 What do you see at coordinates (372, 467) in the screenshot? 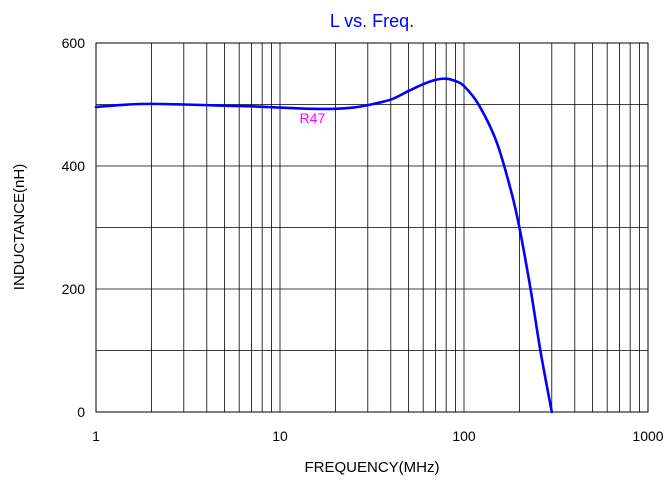
I see `x-axis-label: FREQUENCY(MHz)` at bounding box center [372, 467].